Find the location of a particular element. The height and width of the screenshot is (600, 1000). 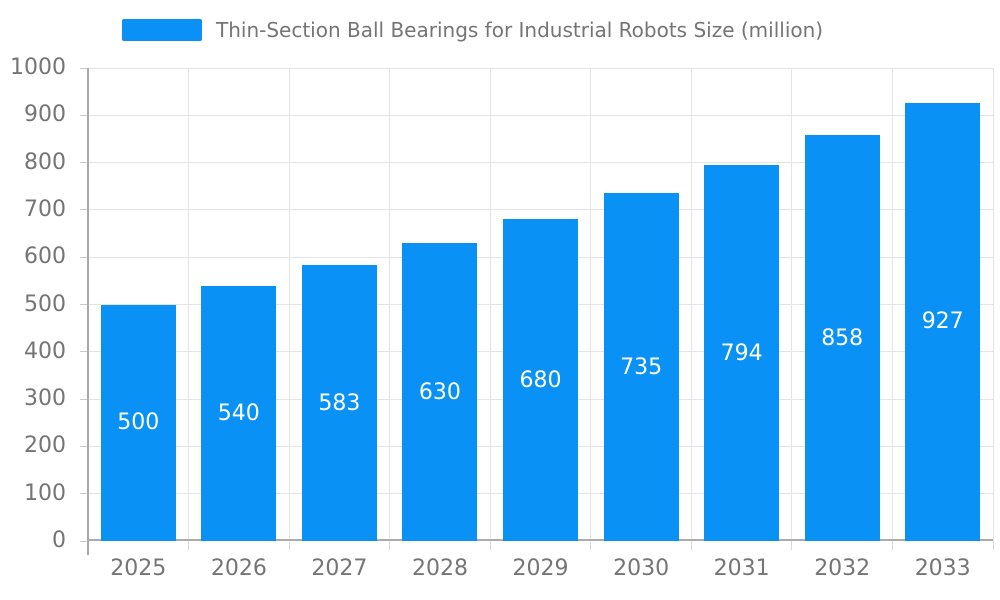

bar-2032: 858 is located at coordinates (842, 338).